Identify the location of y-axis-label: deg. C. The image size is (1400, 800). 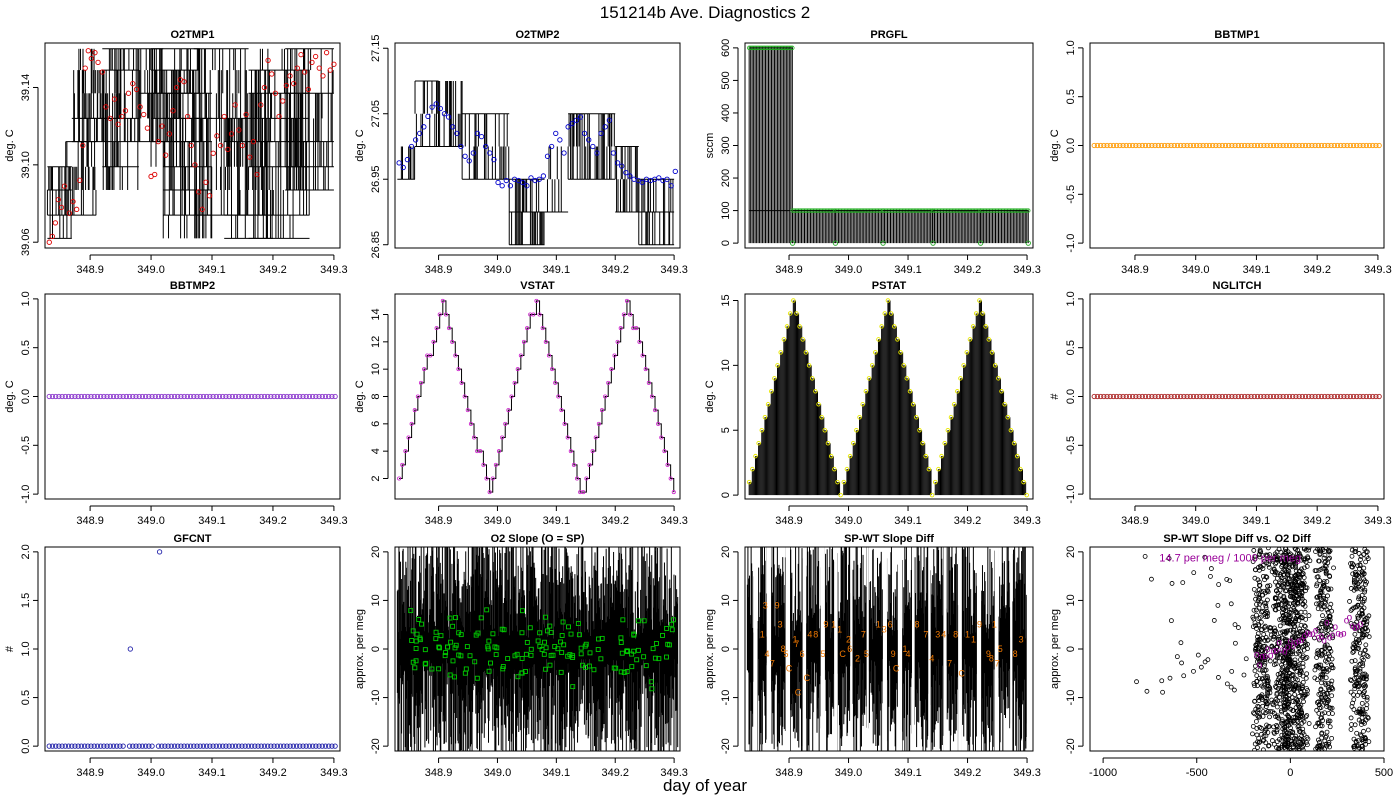
(360, 396).